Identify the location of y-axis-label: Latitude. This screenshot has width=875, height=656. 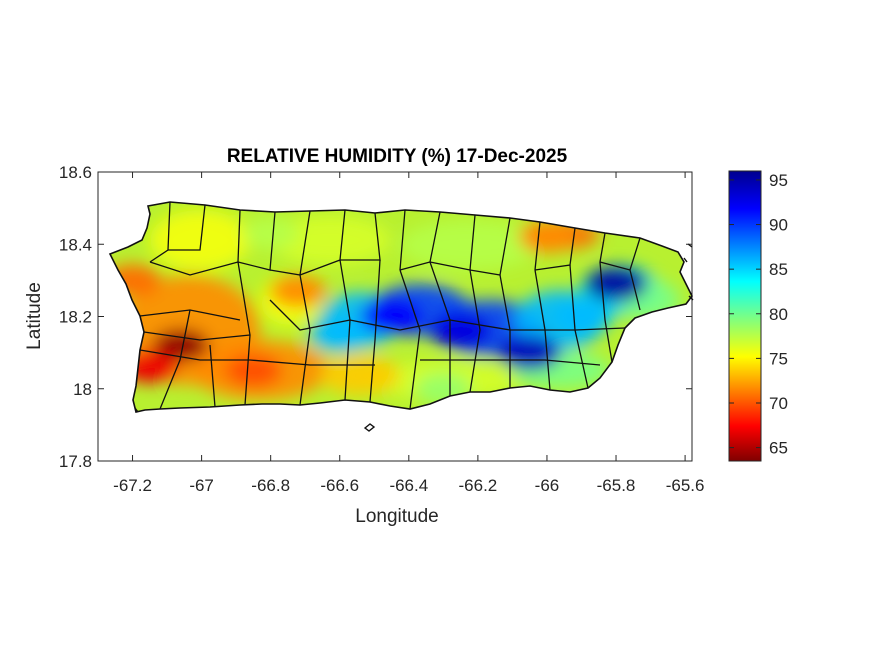
(34, 316).